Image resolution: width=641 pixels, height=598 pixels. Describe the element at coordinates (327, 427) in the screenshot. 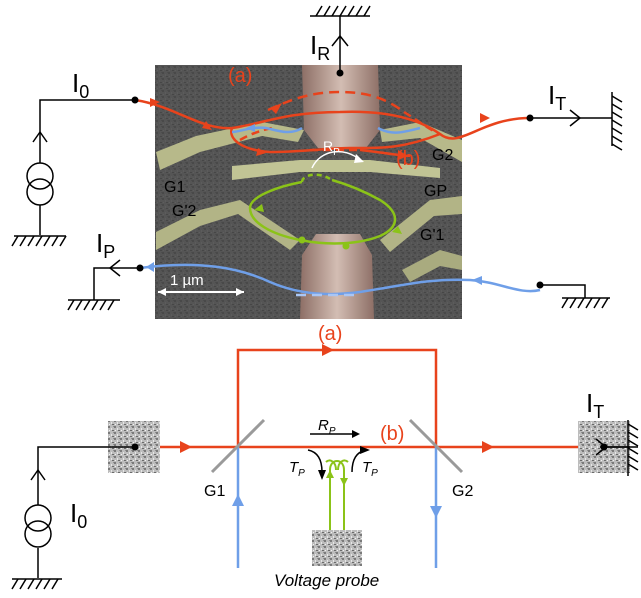

I see `bottom-rp-label: RP` at that location.